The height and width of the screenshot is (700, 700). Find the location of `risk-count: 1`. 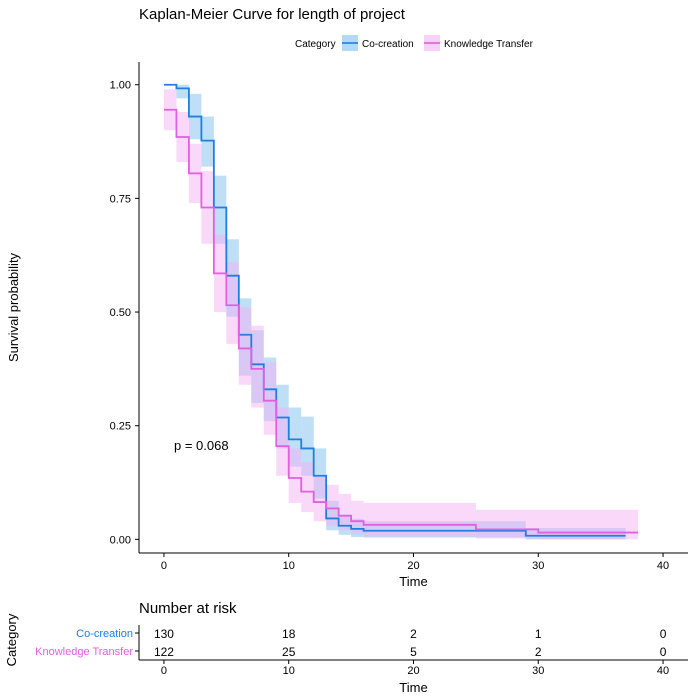

risk-count: 1 is located at coordinates (538, 634).